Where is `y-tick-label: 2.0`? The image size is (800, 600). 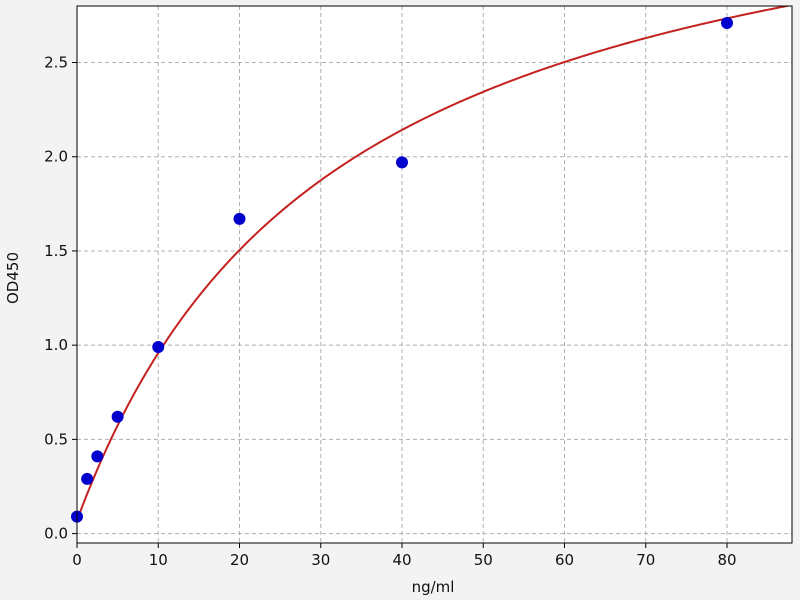 y-tick-label: 2.0 is located at coordinates (56, 157).